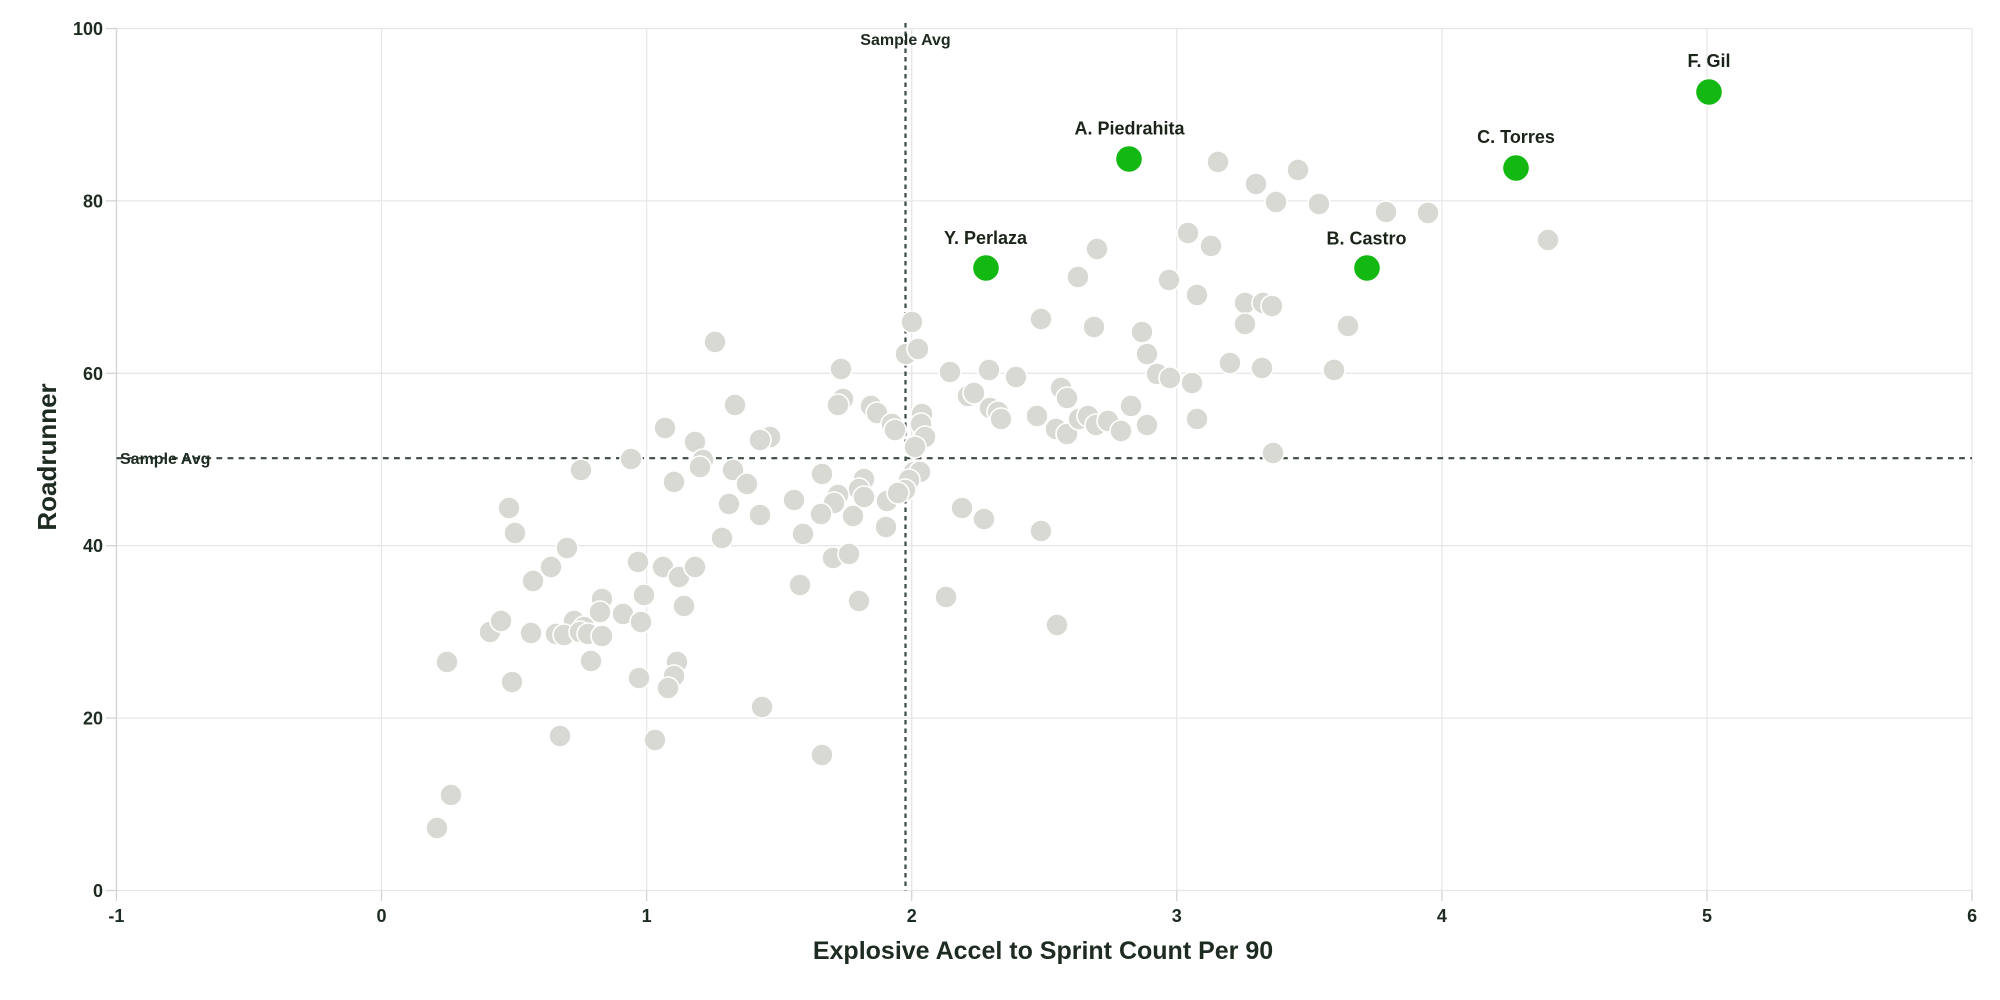 The image size is (2000, 1000). I want to click on svg-text: 20, so click(93, 719).